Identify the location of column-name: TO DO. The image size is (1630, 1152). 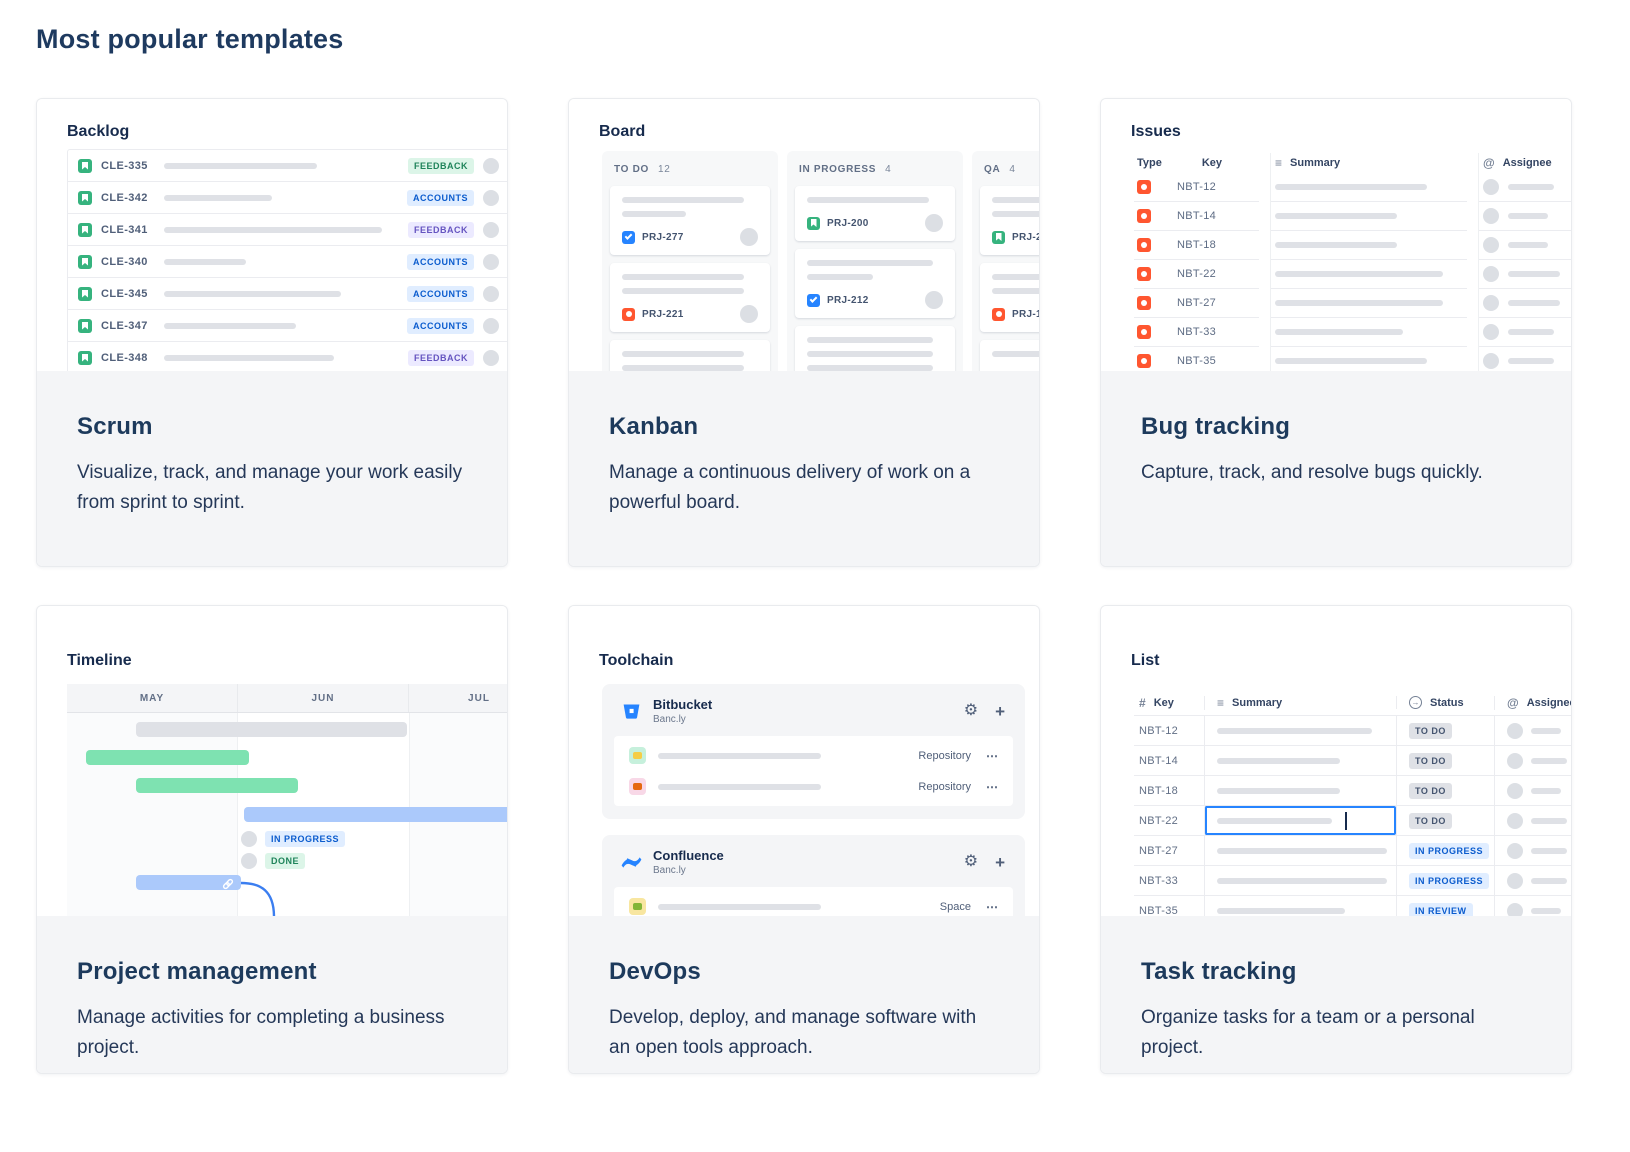
(631, 169).